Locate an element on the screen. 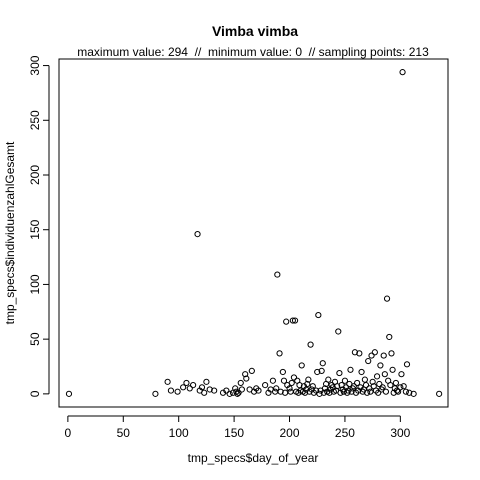  y-tick-label: 0 is located at coordinates (35, 393).